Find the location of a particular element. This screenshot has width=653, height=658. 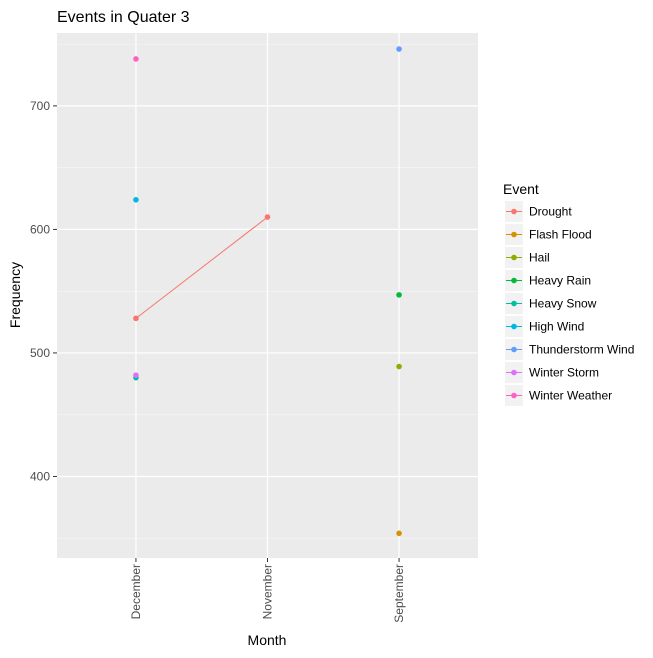

y-axis: 400 500 600 700 is located at coordinates (43, 291).